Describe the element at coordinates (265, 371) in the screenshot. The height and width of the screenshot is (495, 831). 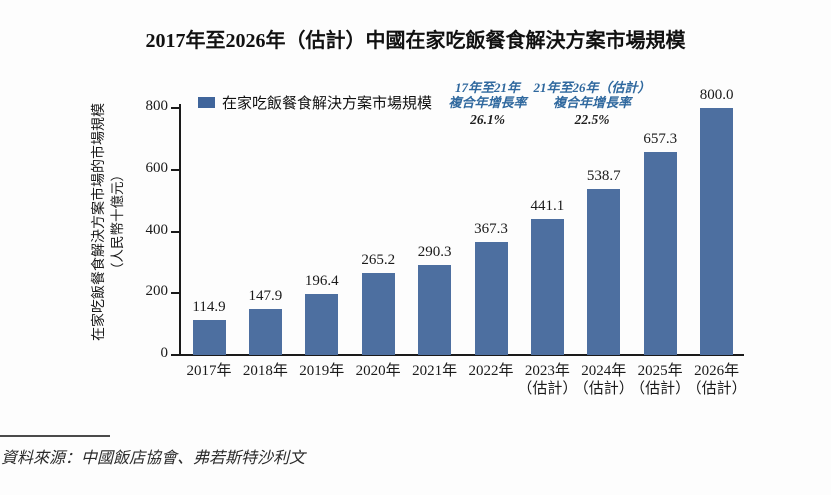
I see `x-axis-label: 2018年` at that location.